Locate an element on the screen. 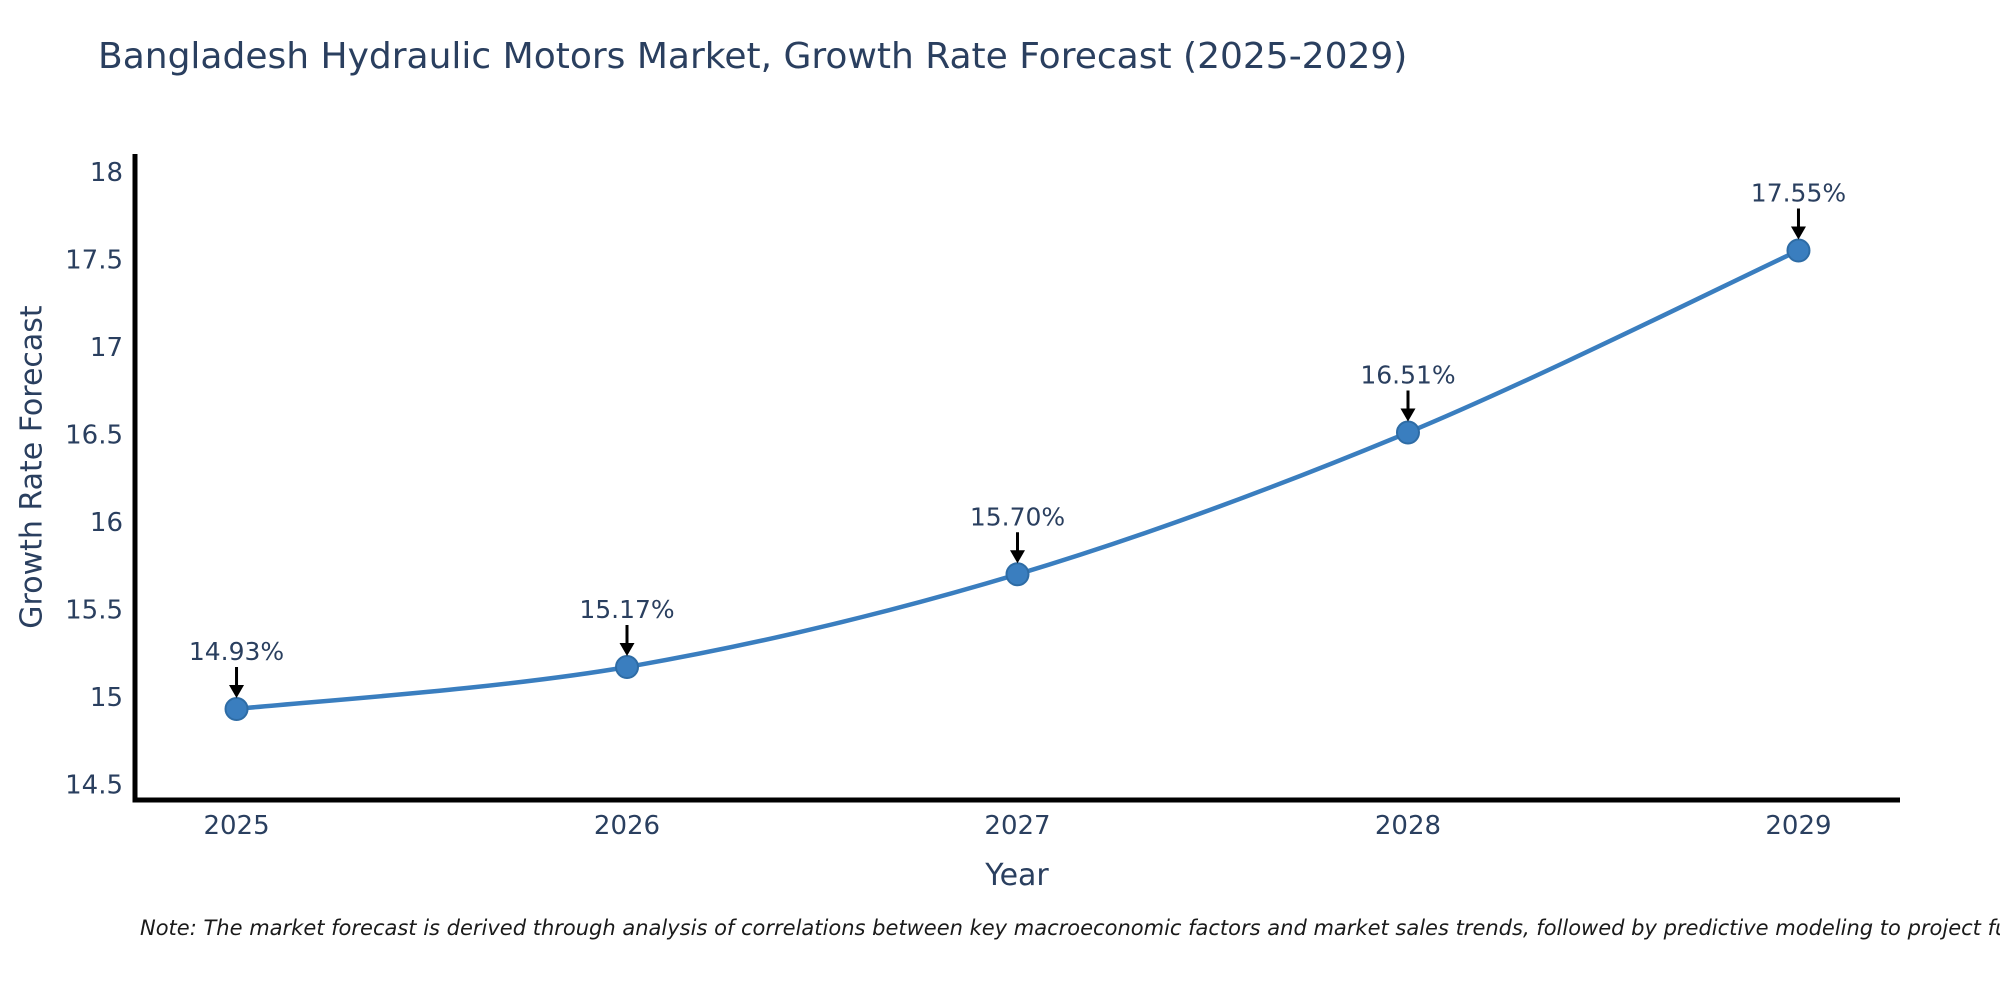 This screenshot has height=1000, width=2000. y-tick-label: 15.5 is located at coordinates (94, 610).